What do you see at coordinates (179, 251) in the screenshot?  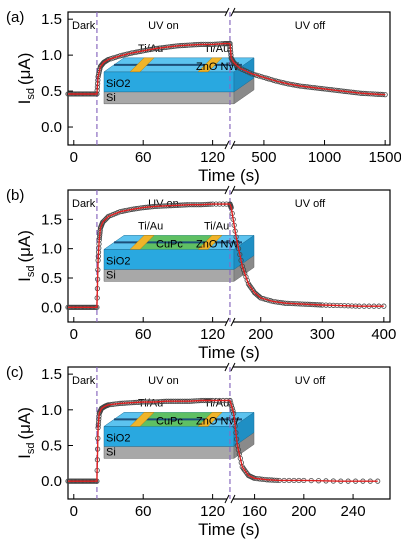 I see `device-inset: Ti/Au Ti/Au CuPc ZnO NW SiO2 Si` at bounding box center [179, 251].